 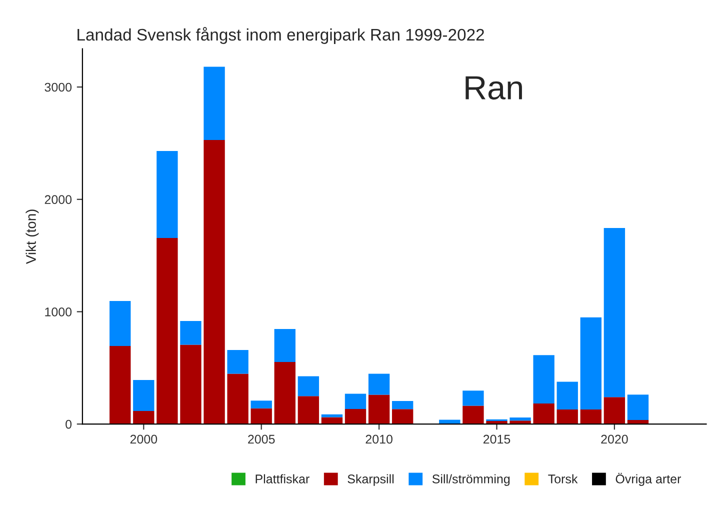 What do you see at coordinates (281, 35) in the screenshot?
I see `chart-title: Landad Svensk fångst inom energipark Ran 1999-2022` at bounding box center [281, 35].